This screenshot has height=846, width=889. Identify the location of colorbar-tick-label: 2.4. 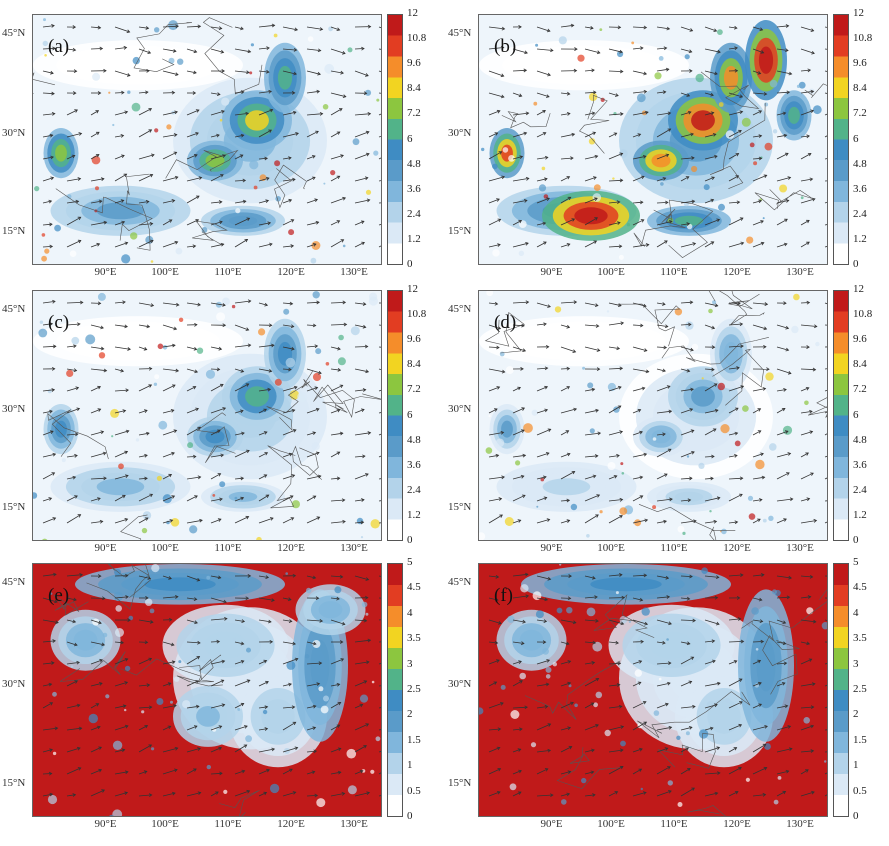
(860, 213).